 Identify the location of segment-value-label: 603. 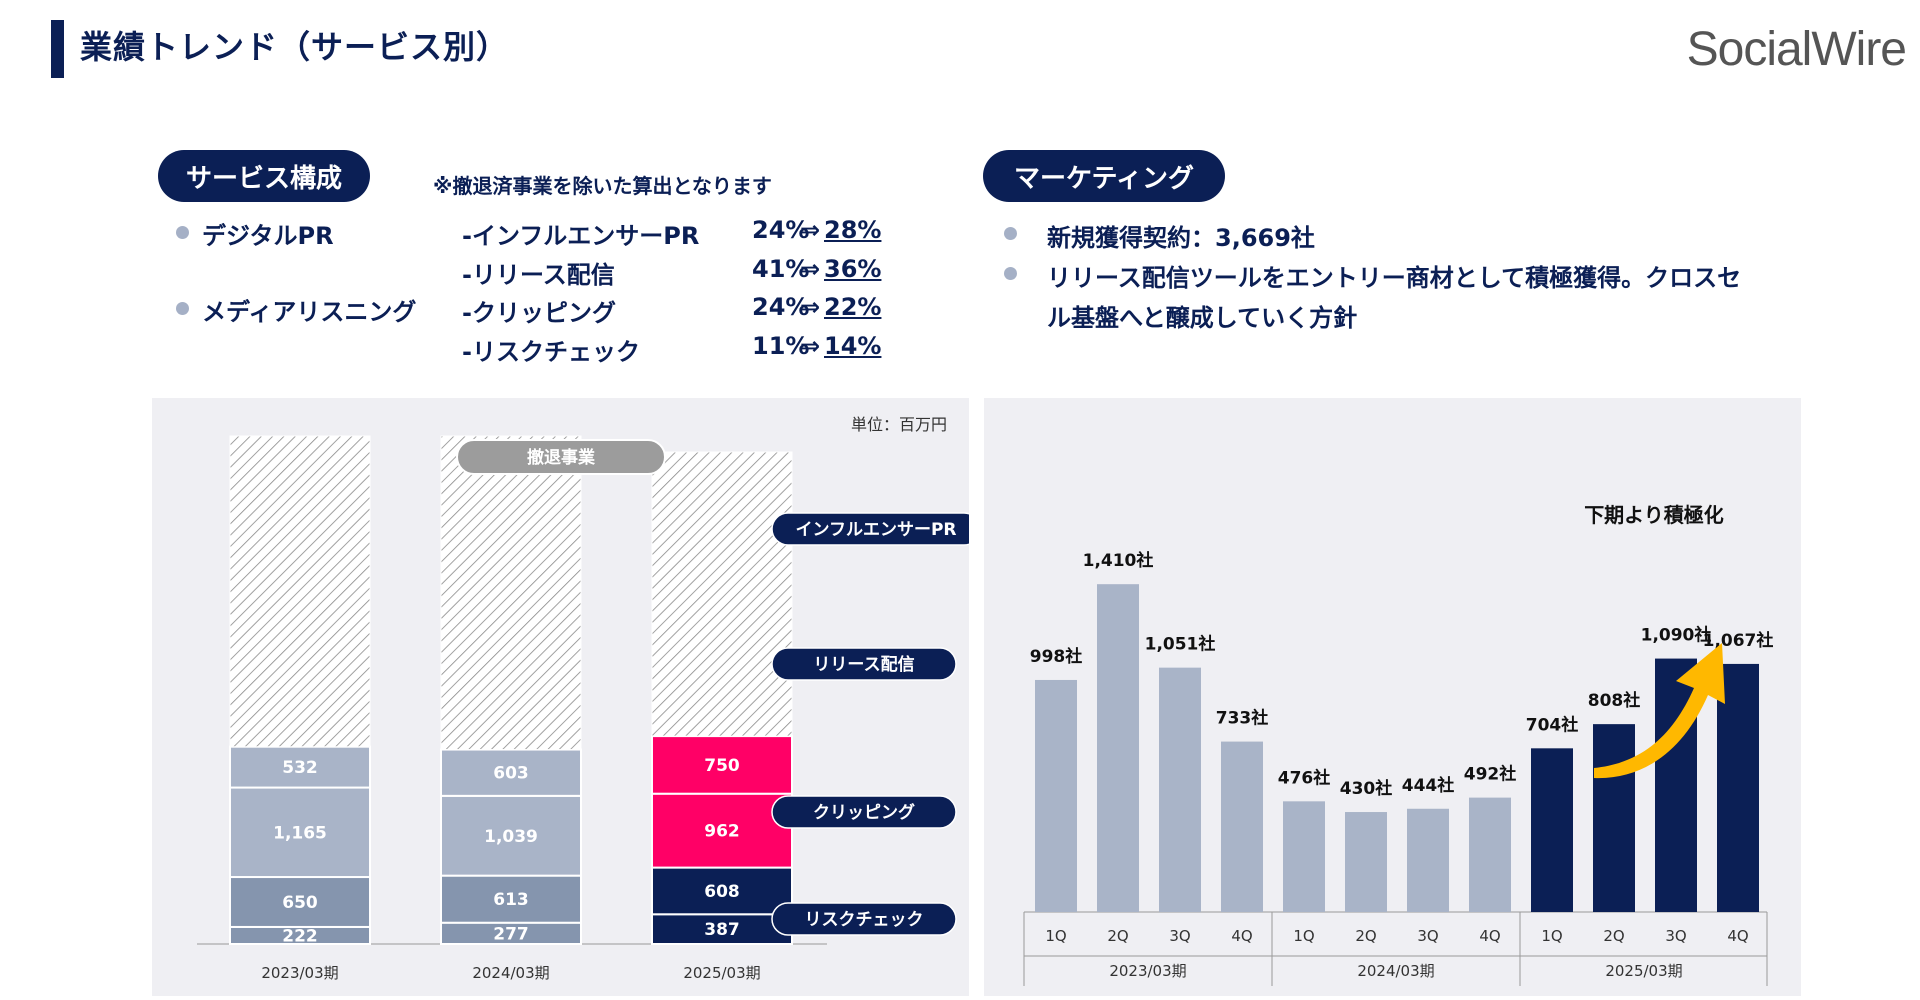
(511, 774).